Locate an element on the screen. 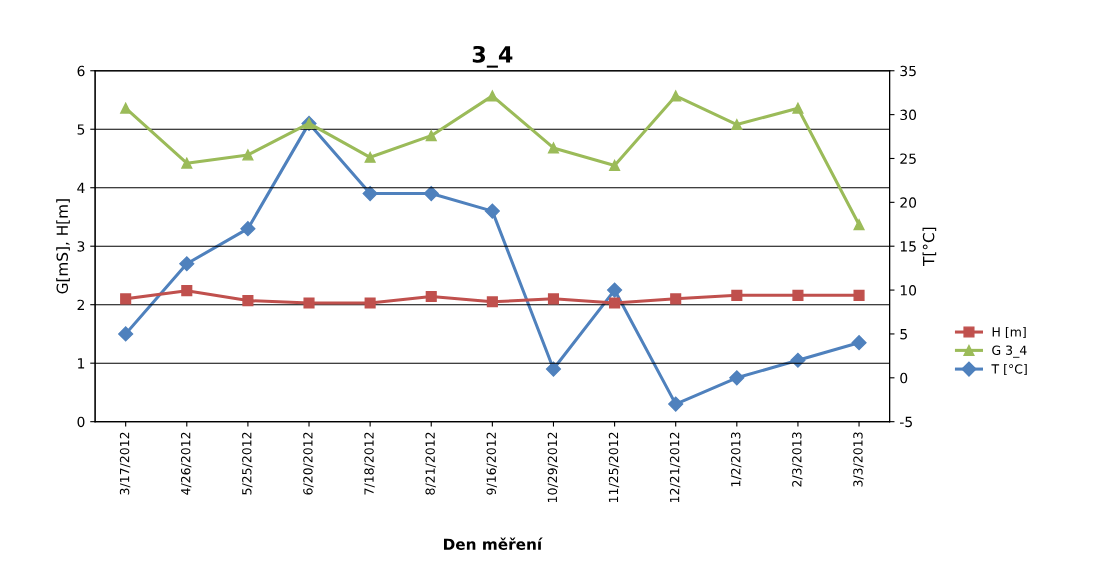 This screenshot has height=566, width=1119. y2-axis-title: T[°C] is located at coordinates (929, 247).